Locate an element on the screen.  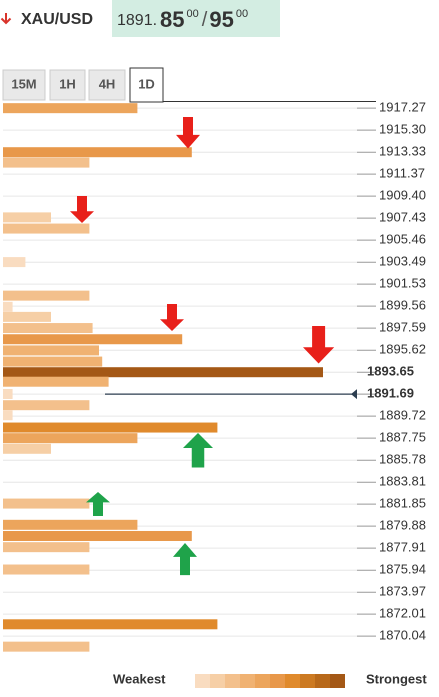
y-tick-label: 1875.94 is located at coordinates (402, 569).